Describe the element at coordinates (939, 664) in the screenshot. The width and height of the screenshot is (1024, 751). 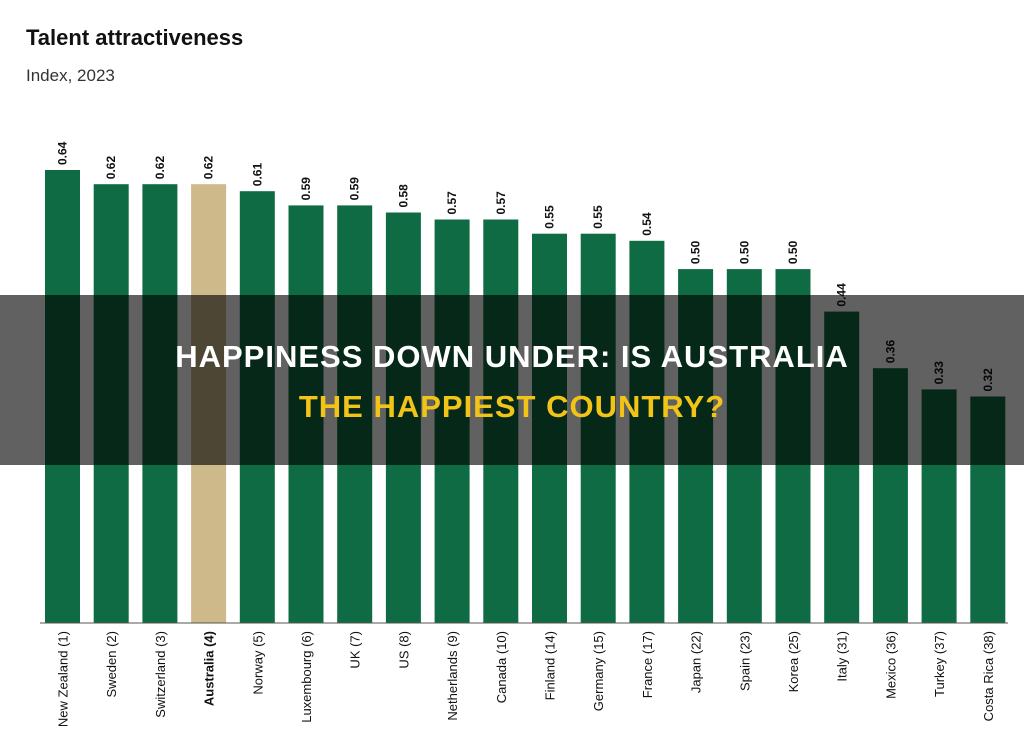
I see `category-label: Turkey (37)` at that location.